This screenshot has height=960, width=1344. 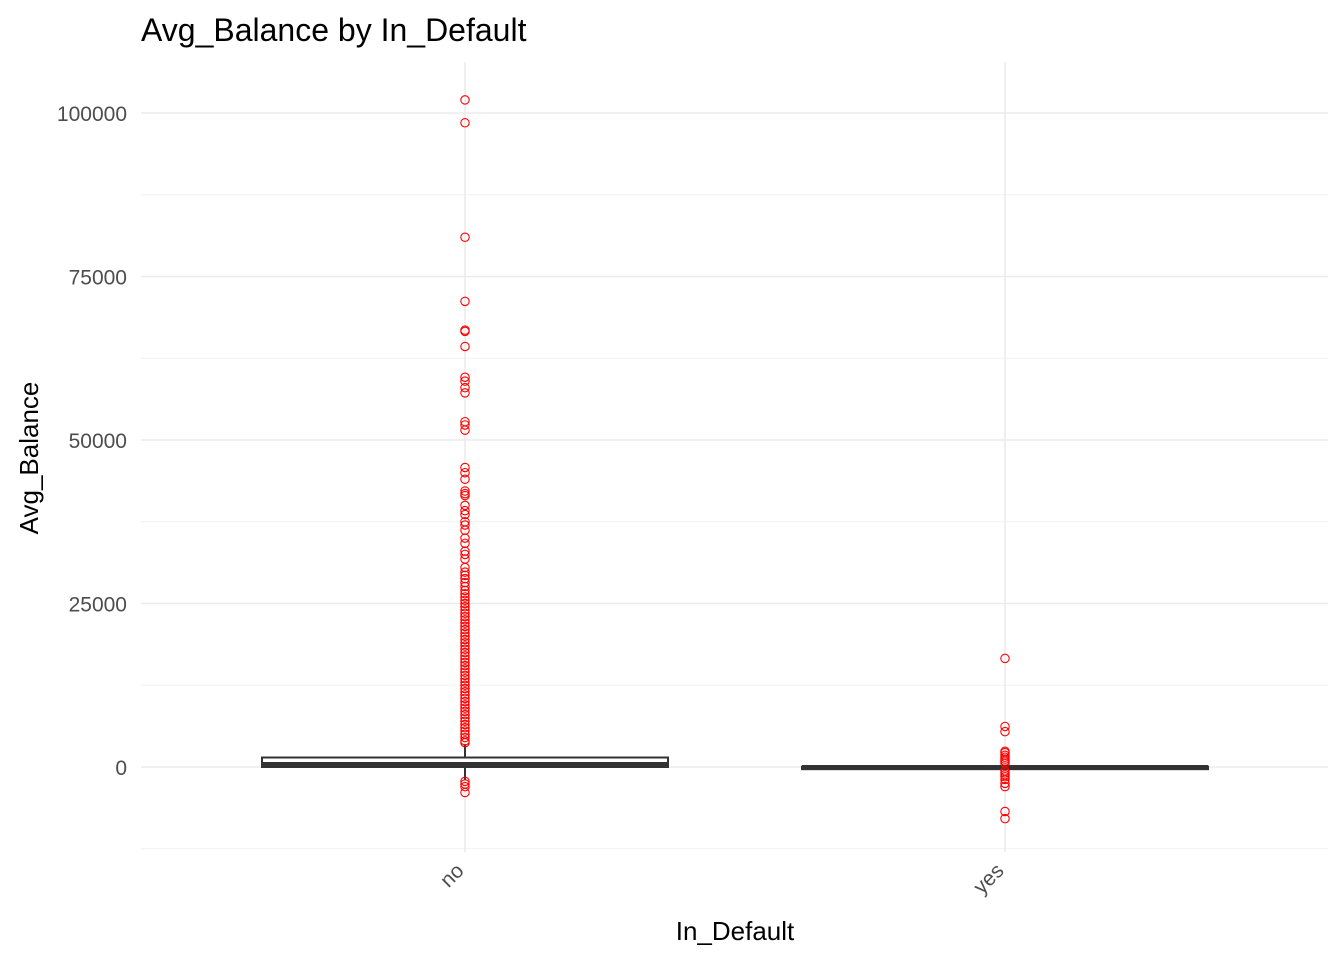 What do you see at coordinates (452, 875) in the screenshot?
I see `x-tick-label: no` at bounding box center [452, 875].